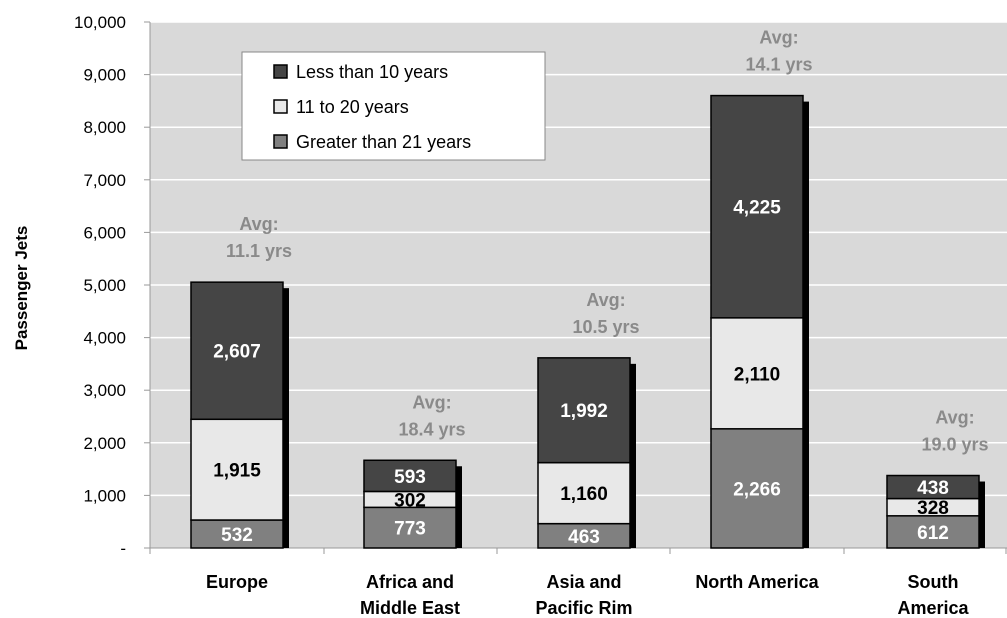 The width and height of the screenshot is (1007, 618). Describe the element at coordinates (583, 608) in the screenshot. I see `category-label: Pacific Rim` at that location.